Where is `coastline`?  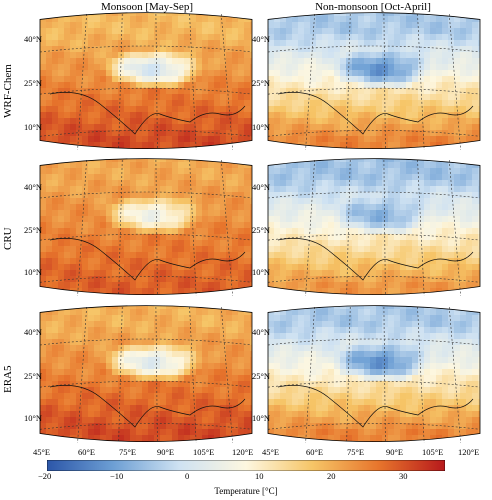
coastline is located at coordinates (147, 406).